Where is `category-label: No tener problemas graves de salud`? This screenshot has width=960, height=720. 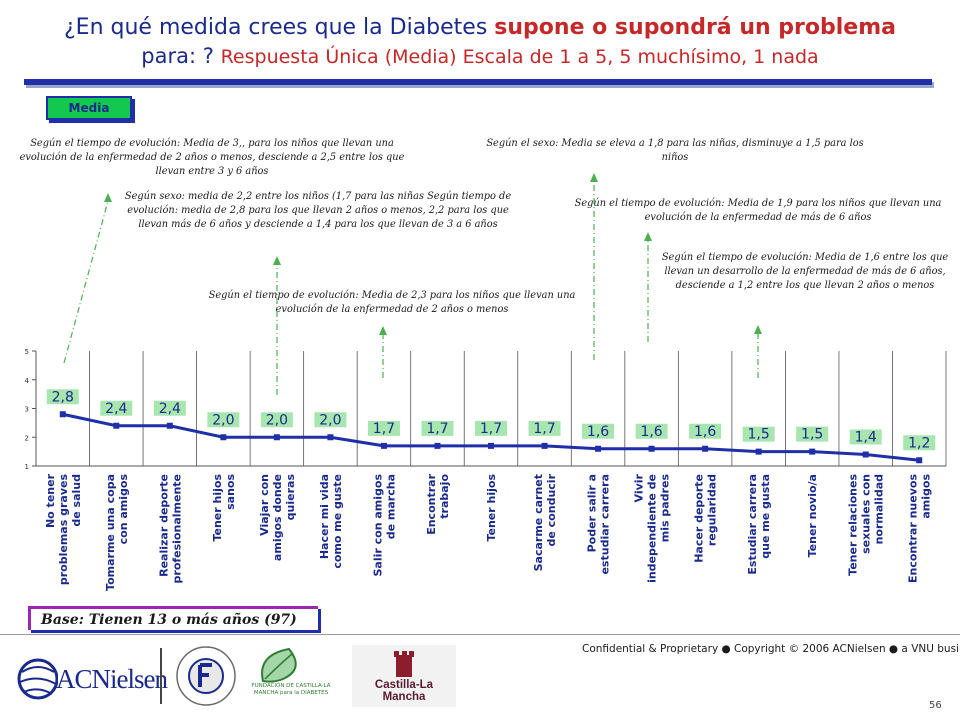 category-label: No tener problemas graves de salud is located at coordinates (63, 529).